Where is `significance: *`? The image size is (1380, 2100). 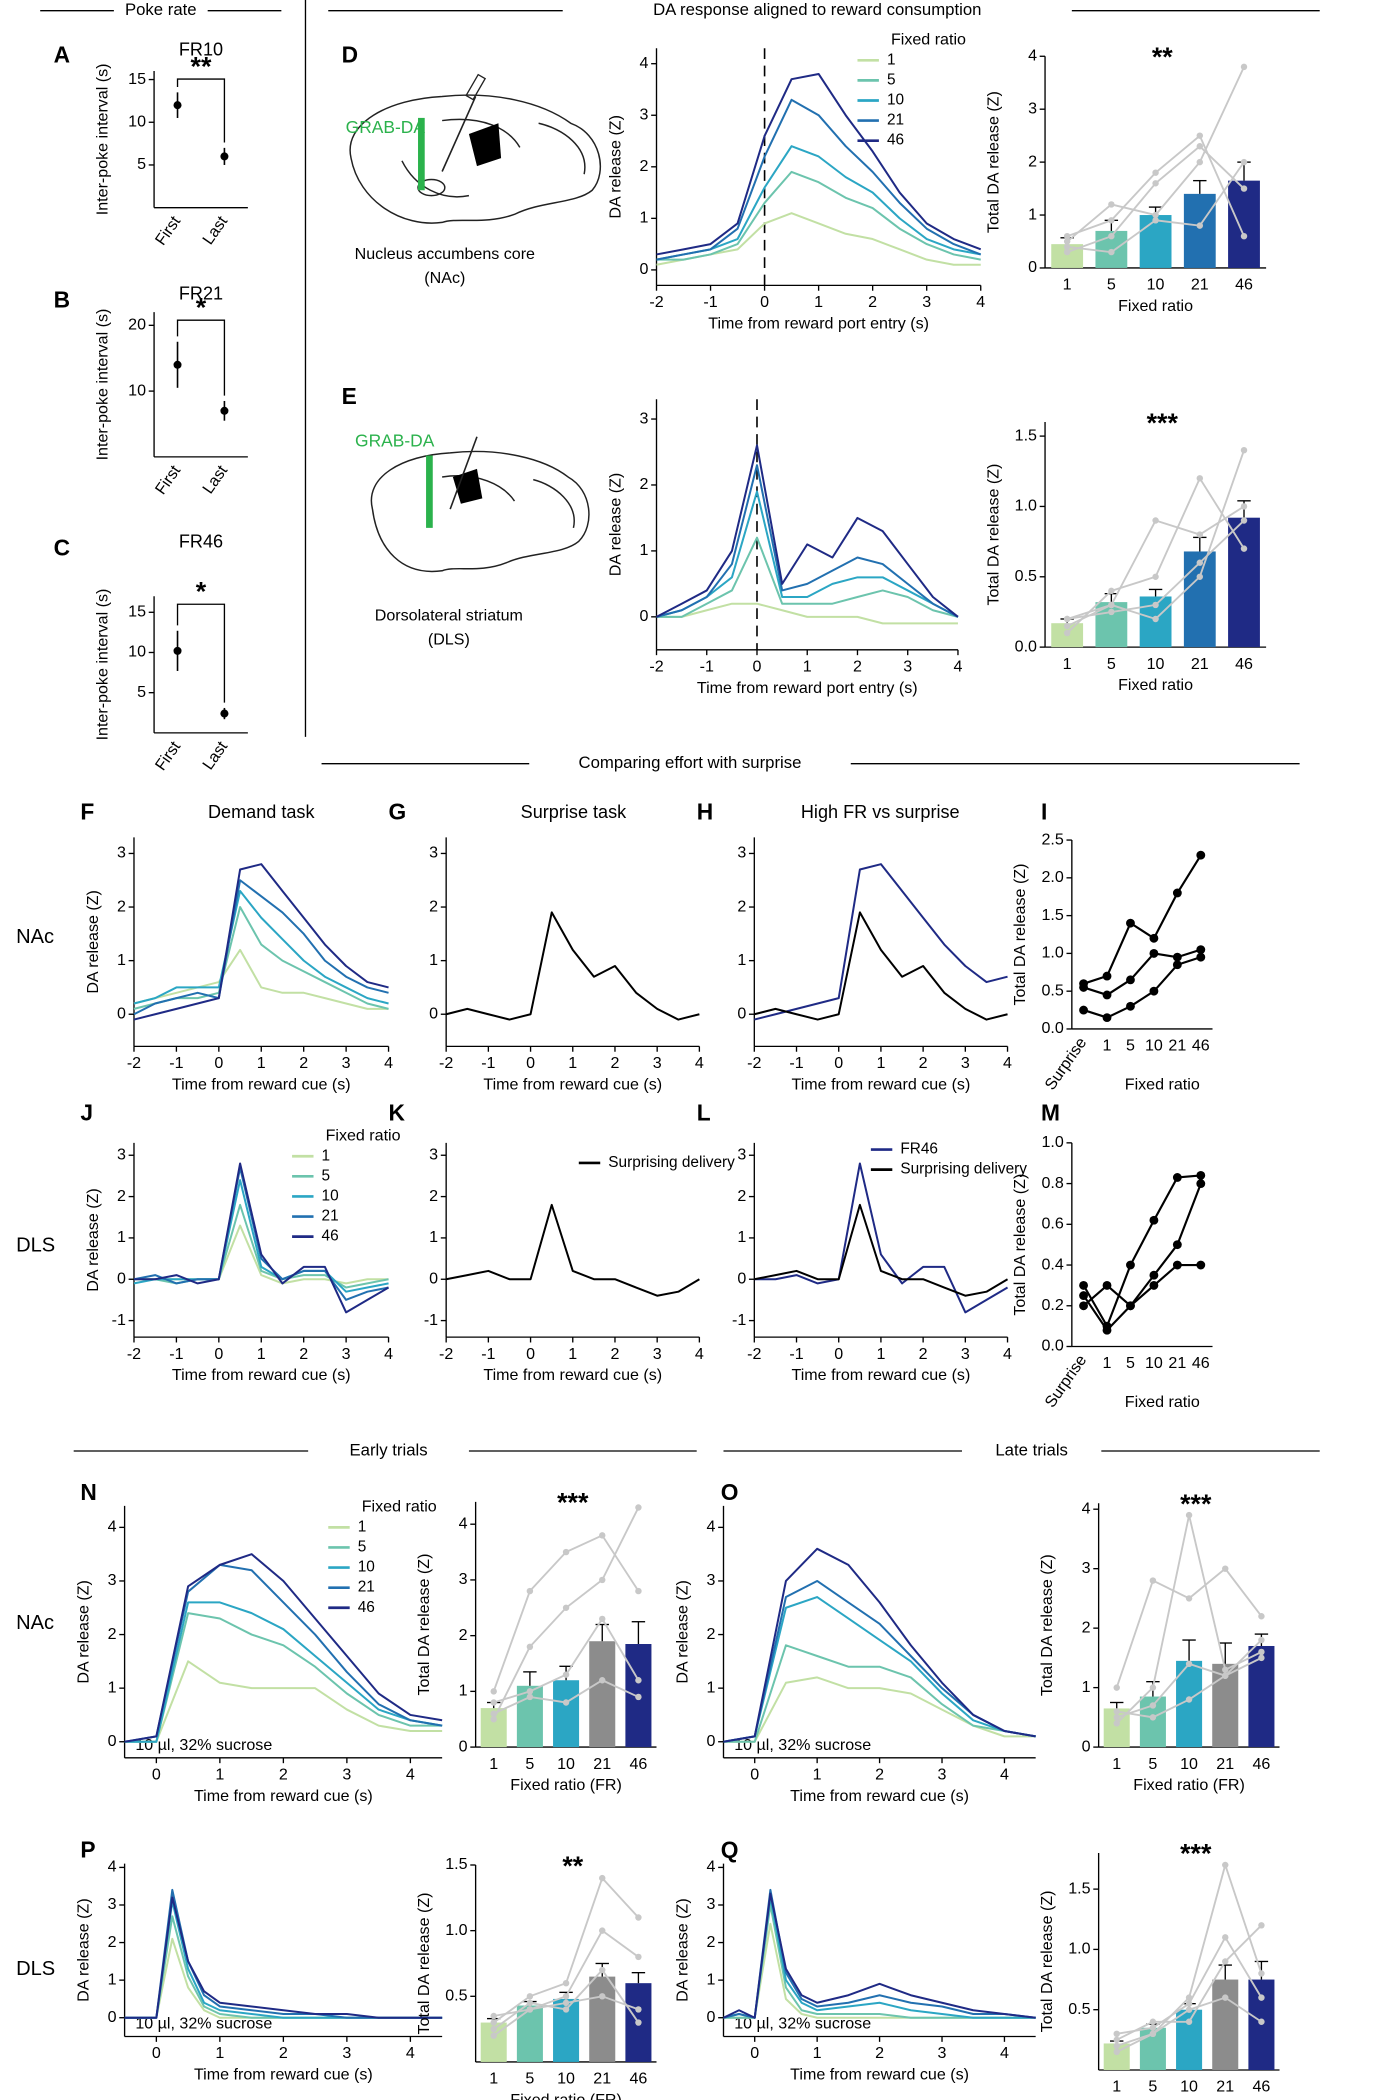
significance: * is located at coordinates (201, 308).